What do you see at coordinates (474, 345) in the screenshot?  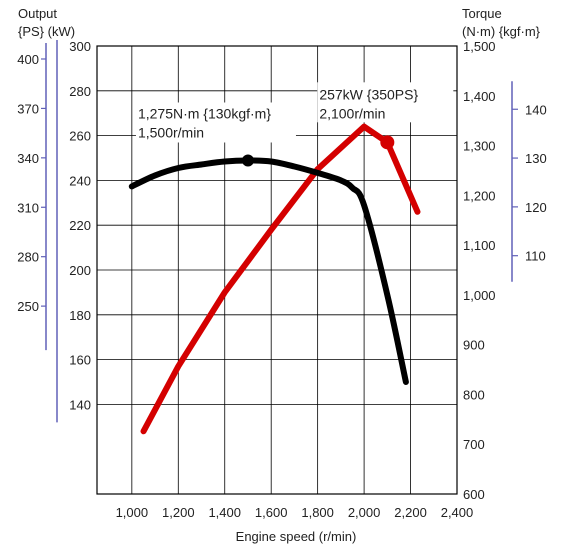 I see `torque-nm-tick-label: 900` at bounding box center [474, 345].